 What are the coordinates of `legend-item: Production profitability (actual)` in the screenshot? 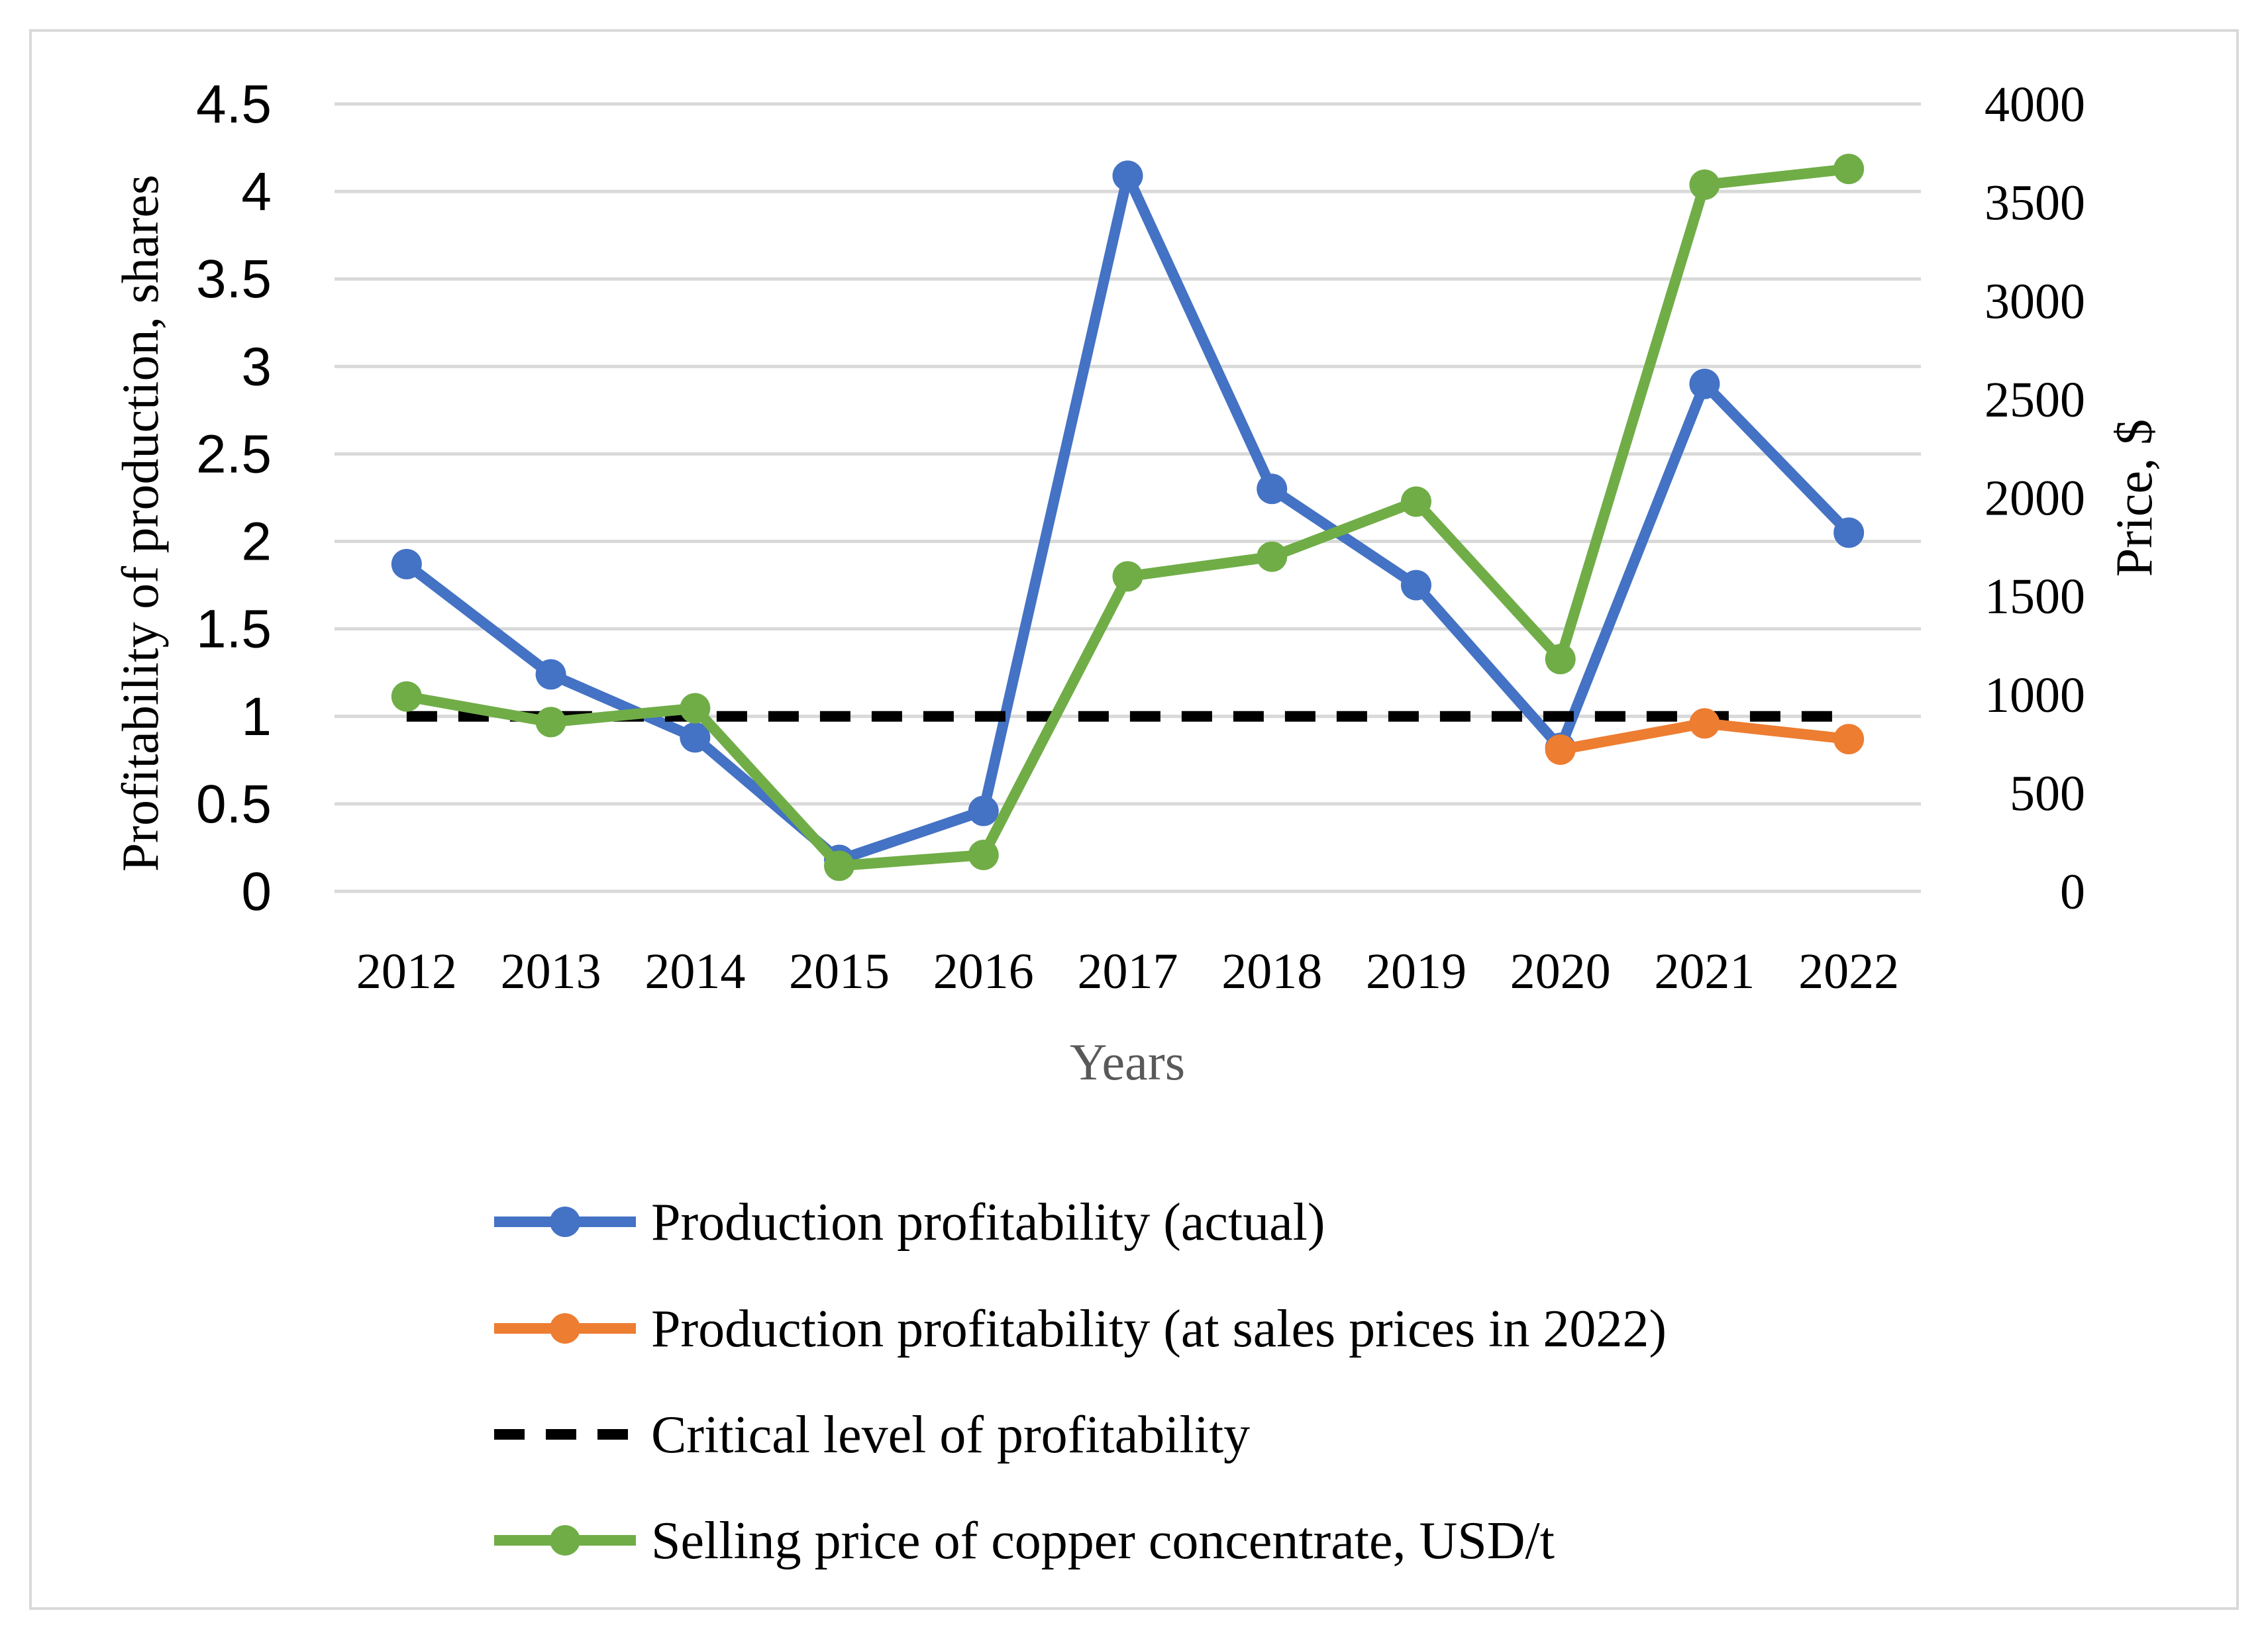 It's located at (909, 1222).